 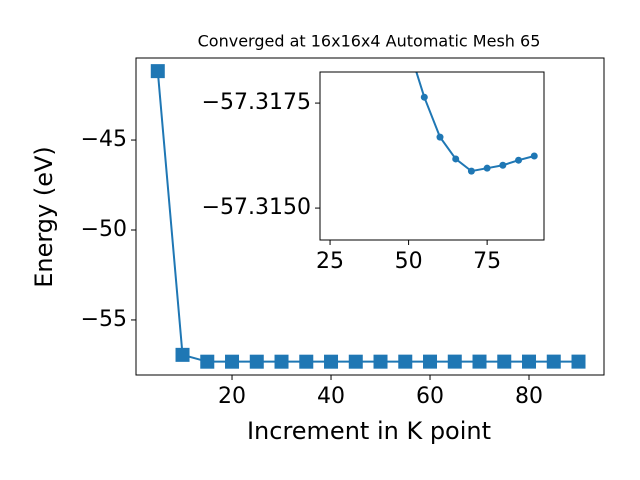 What do you see at coordinates (104, 319) in the screenshot?
I see `y-tick-label: −55` at bounding box center [104, 319].